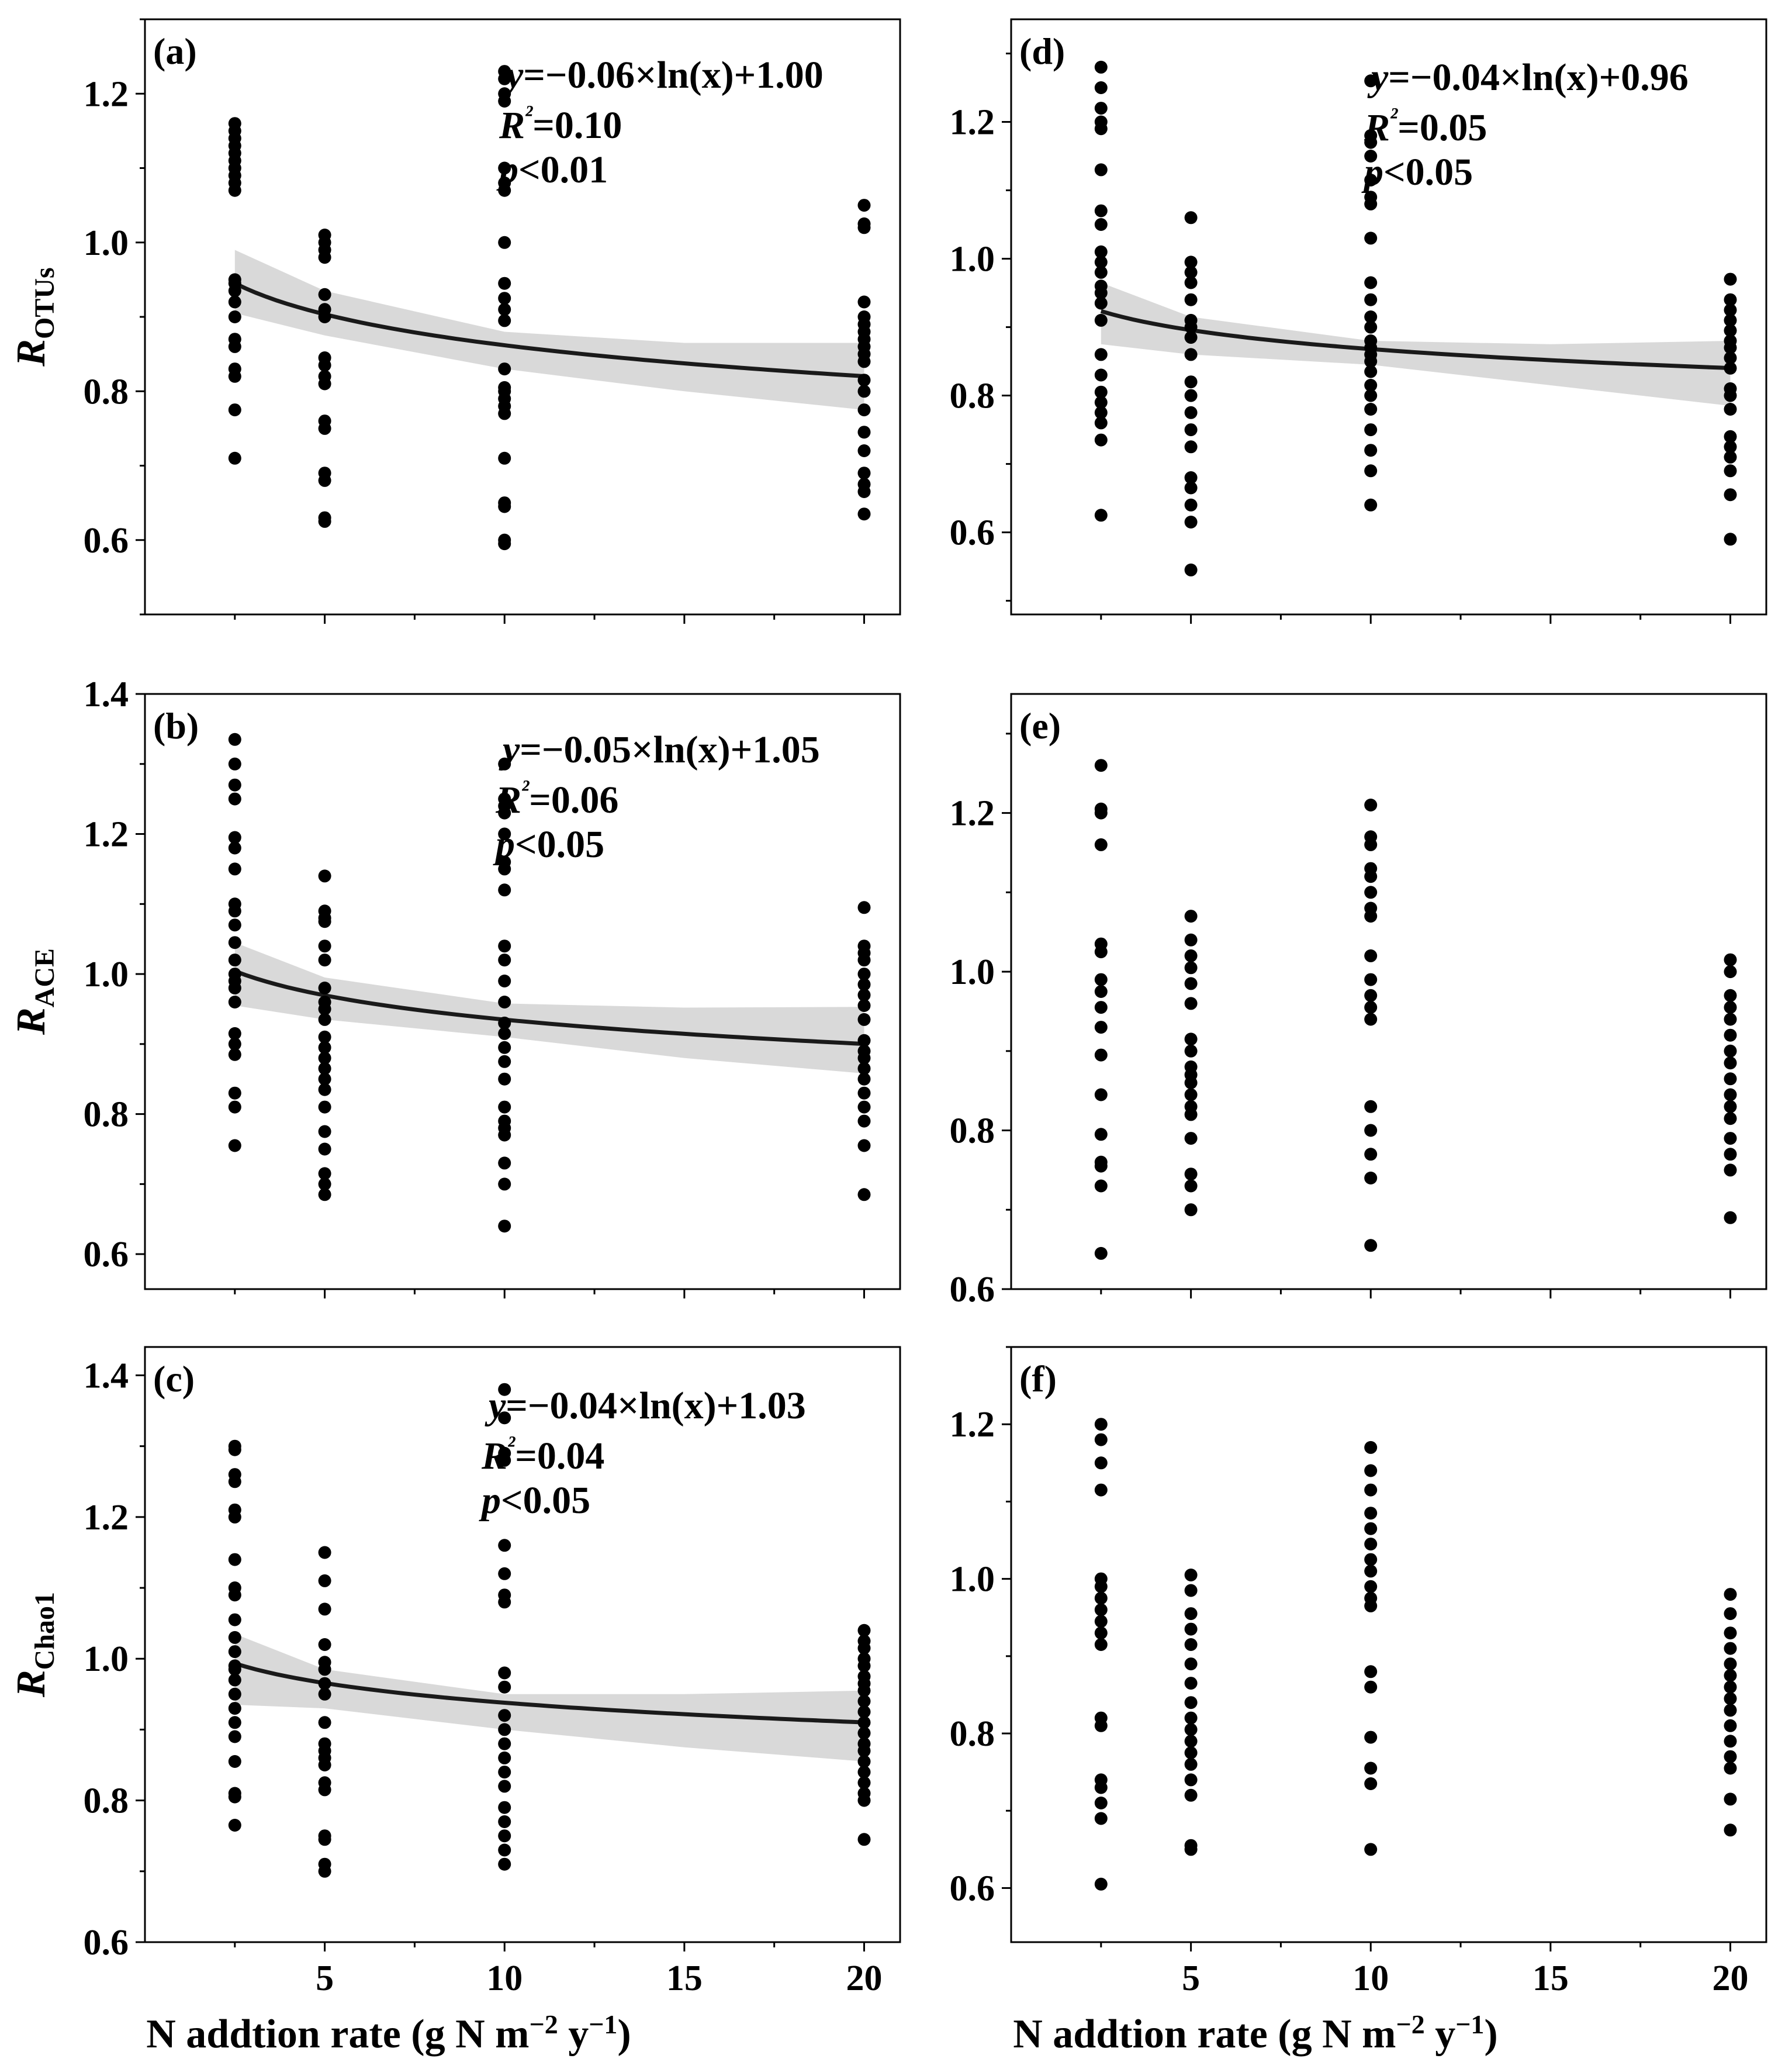 The image size is (1792, 2069). What do you see at coordinates (1730, 1979) in the screenshot?
I see `x-tick-label: 20` at bounding box center [1730, 1979].